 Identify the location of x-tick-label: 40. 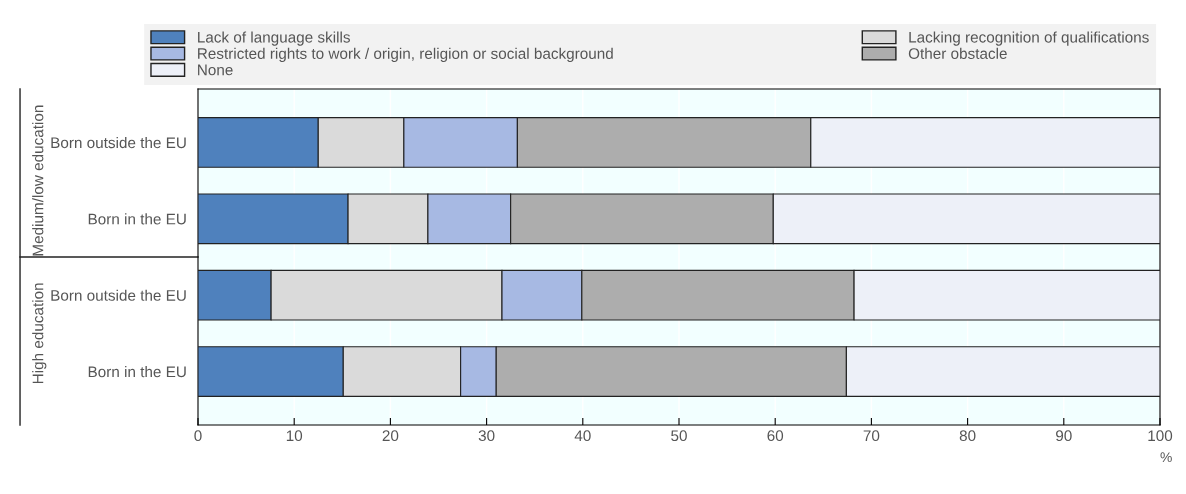
(582, 436).